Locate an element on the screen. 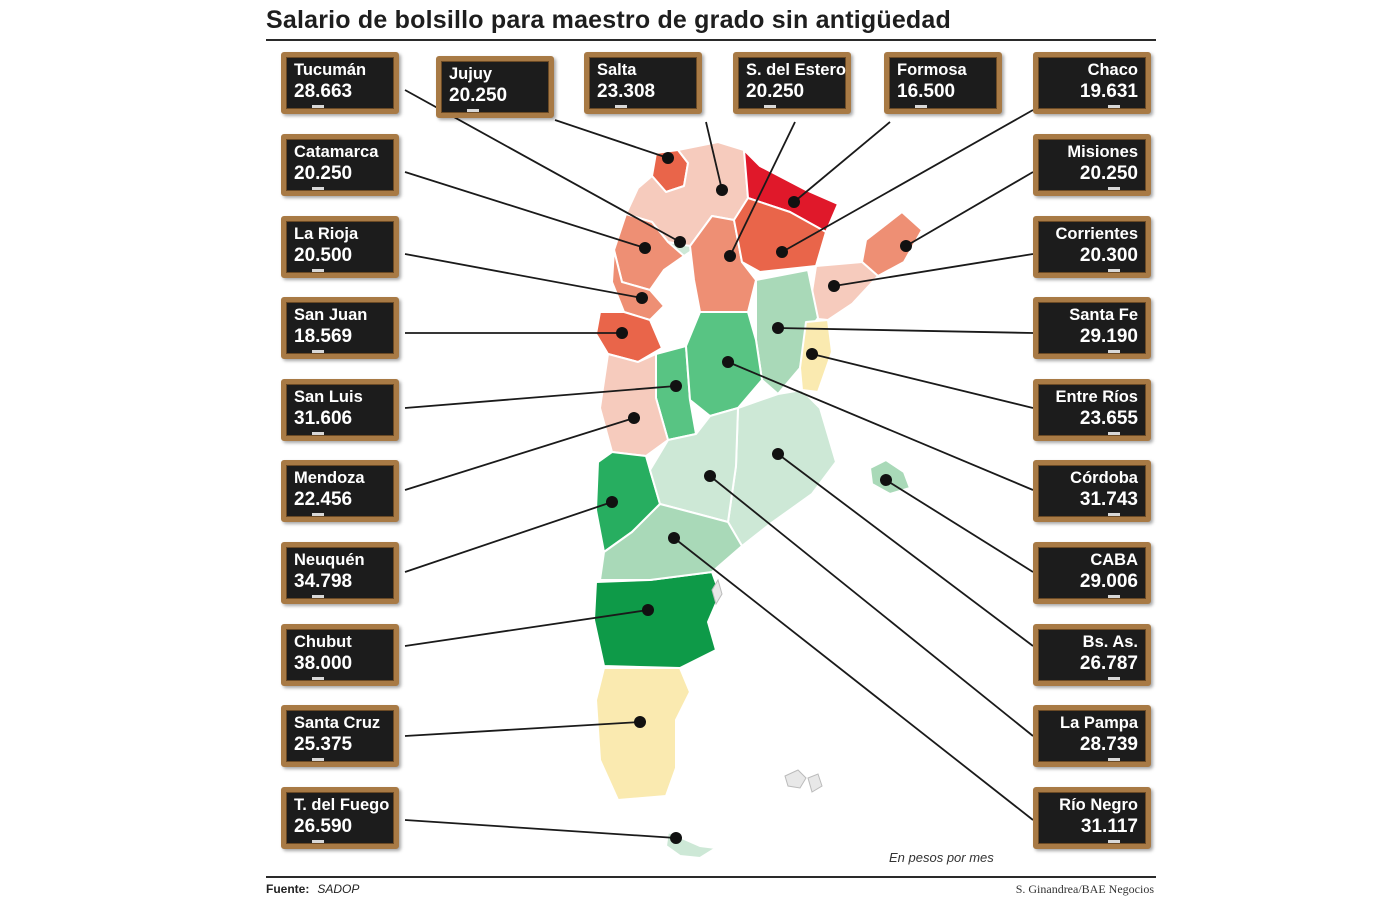 The height and width of the screenshot is (898, 1400). salary-board-tucuman: Tucumán 28.663 is located at coordinates (340, 83).